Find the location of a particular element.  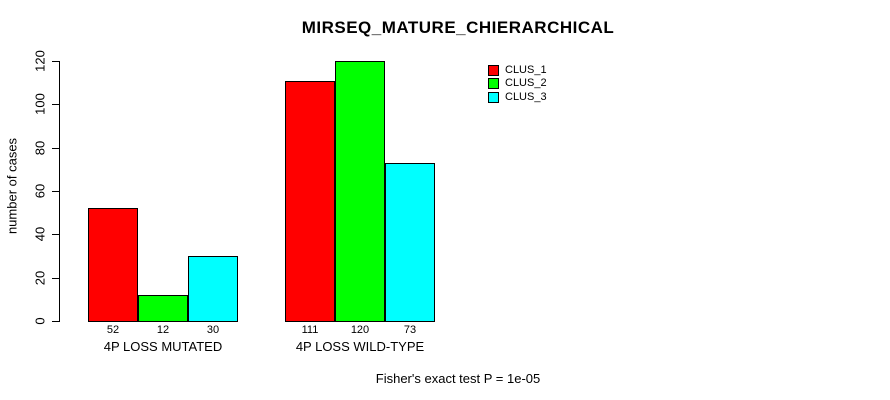

category-label: 4P LOSS MUTATED is located at coordinates (163, 346).